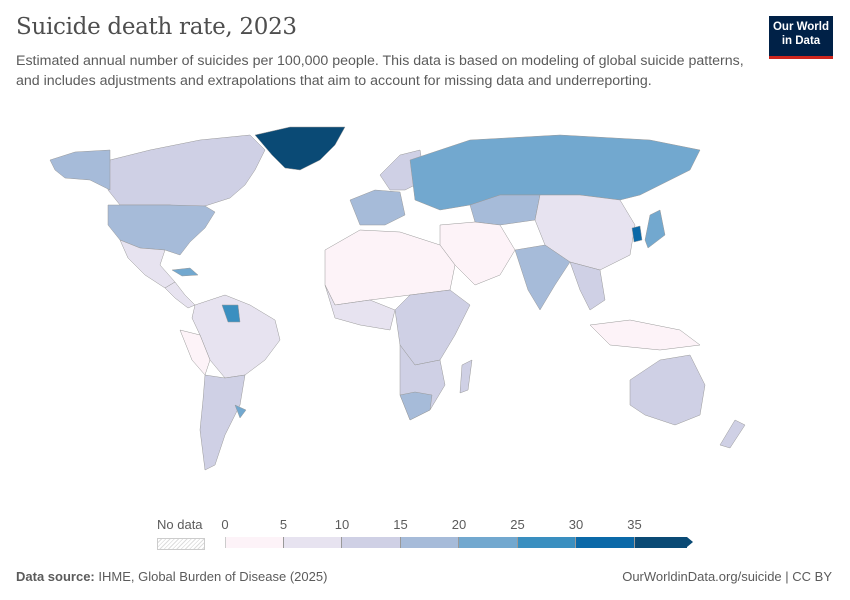 This screenshot has height=600, width=850. I want to click on legend-no-data-label: No data, so click(180, 524).